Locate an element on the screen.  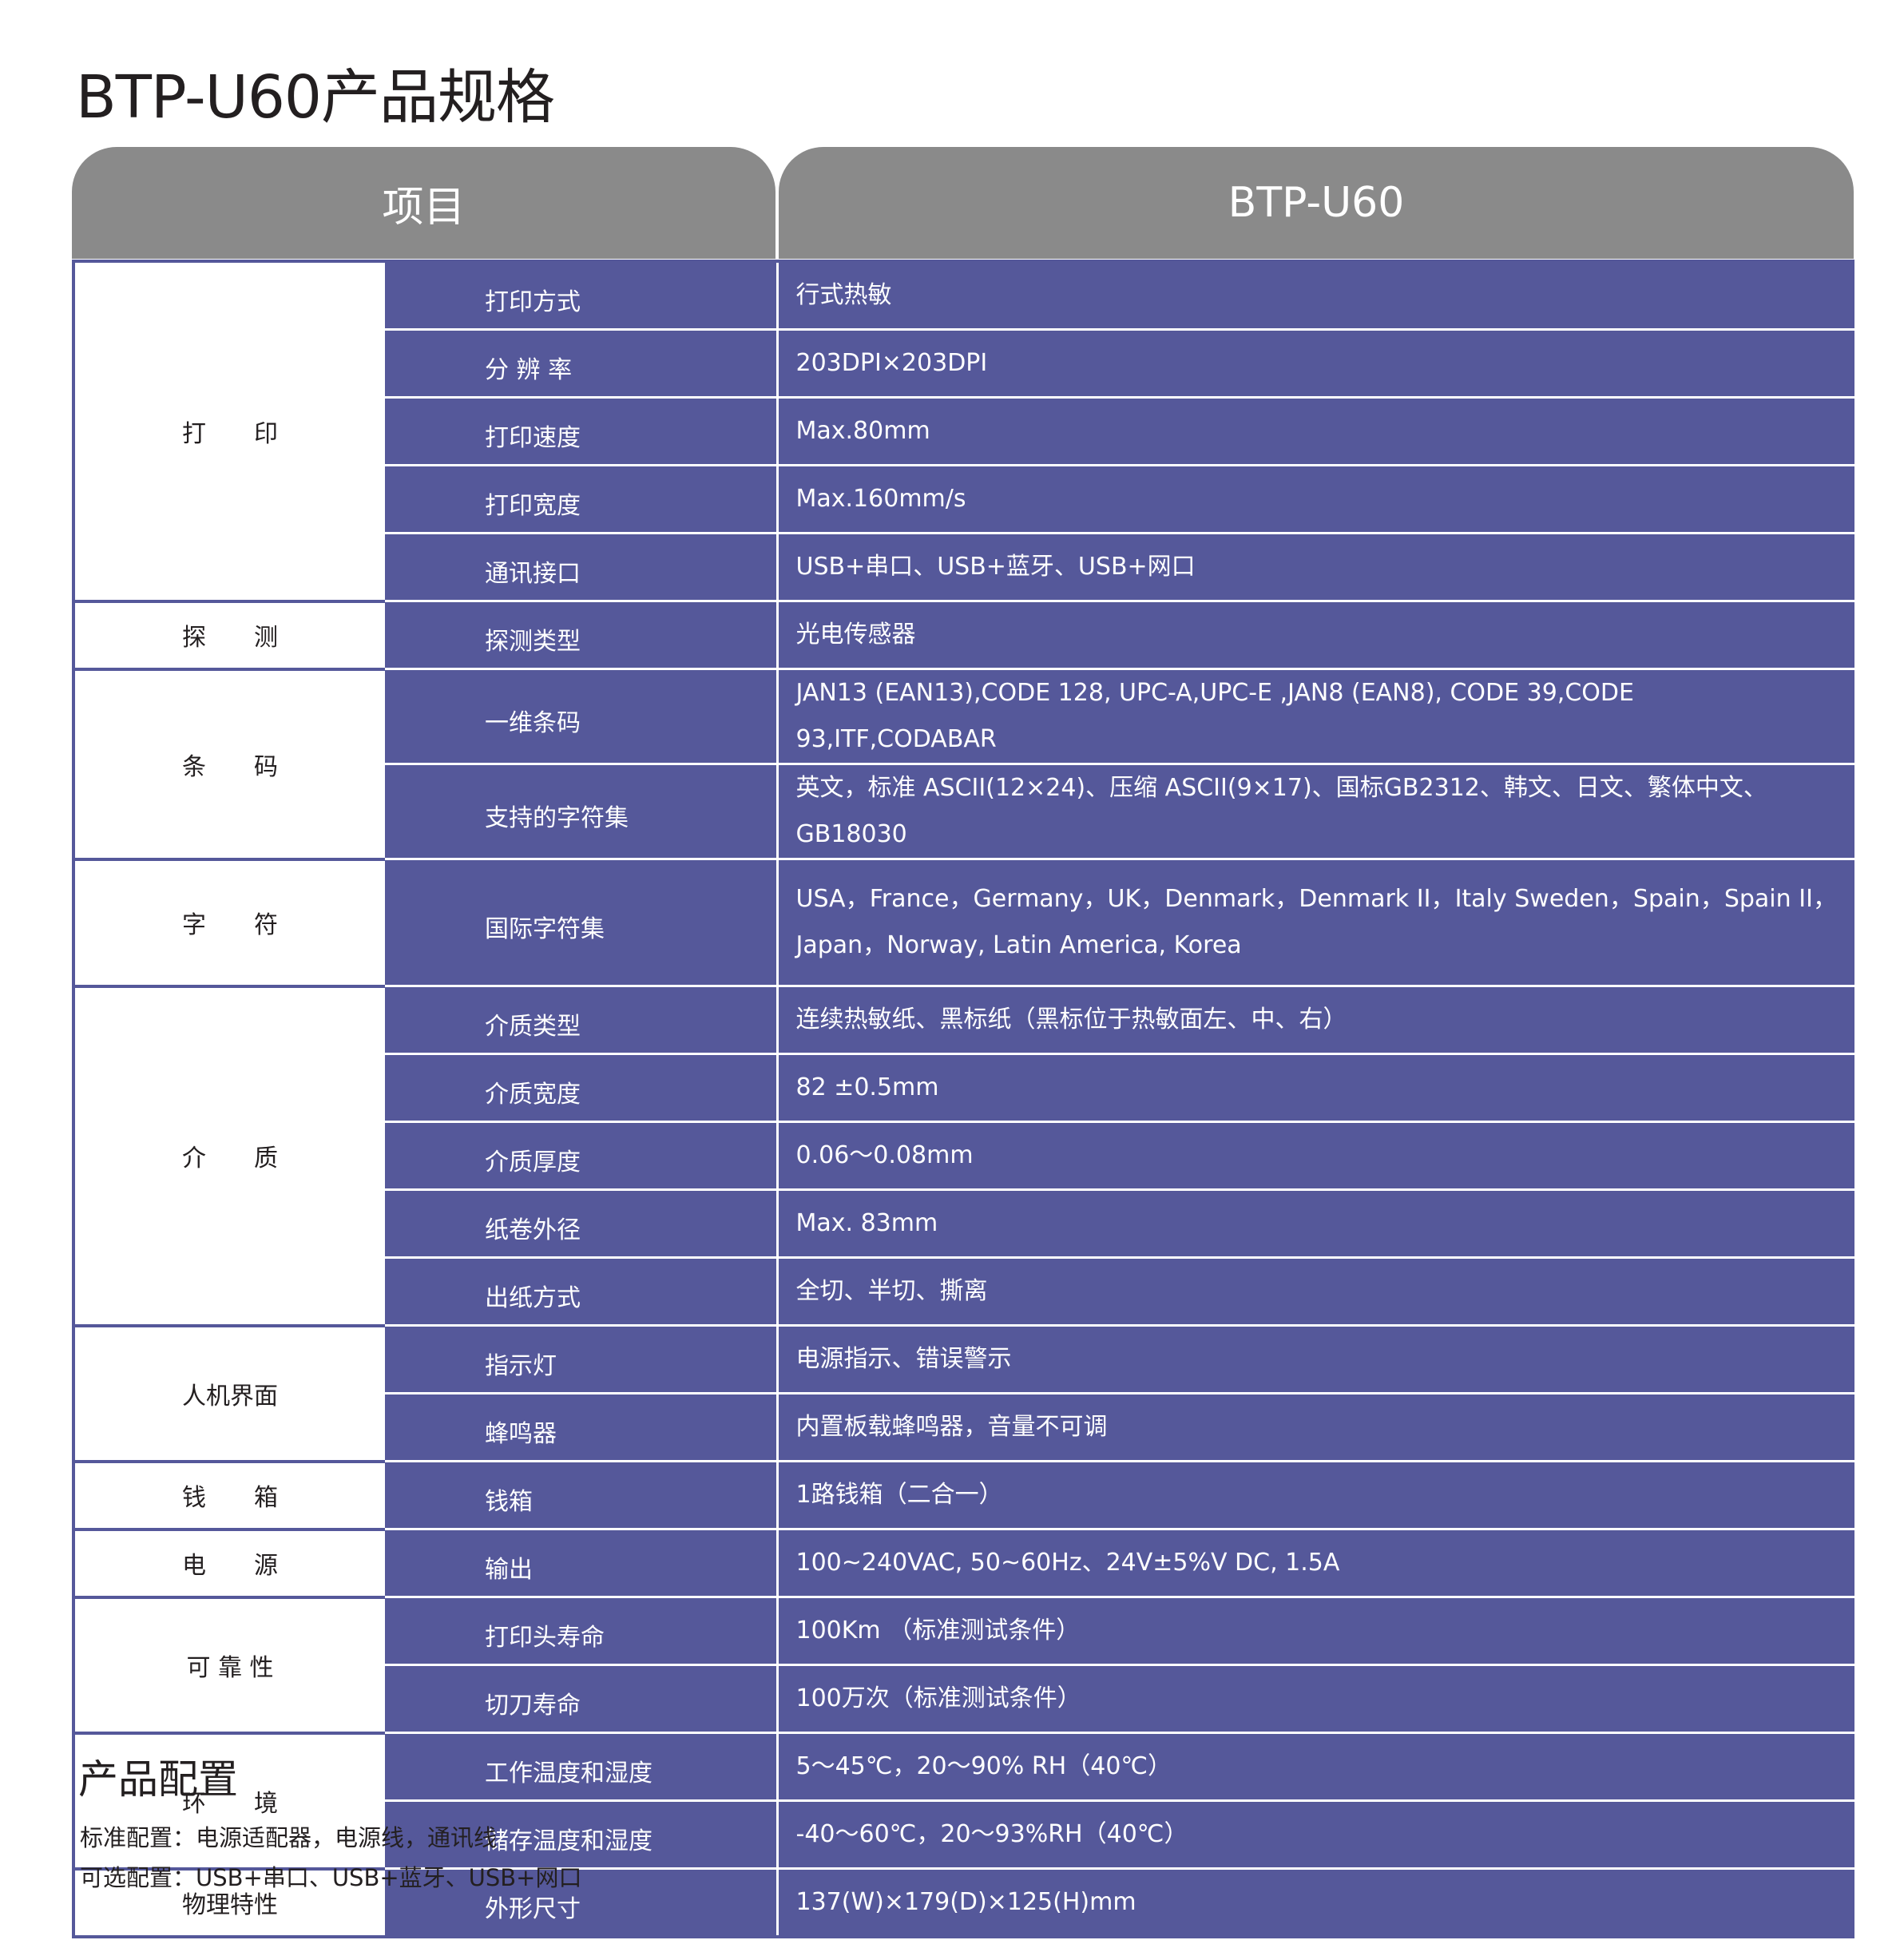
config-optional: 可选配置：USB+串口、USB+蓝牙、USB+网口 is located at coordinates (331, 1877).